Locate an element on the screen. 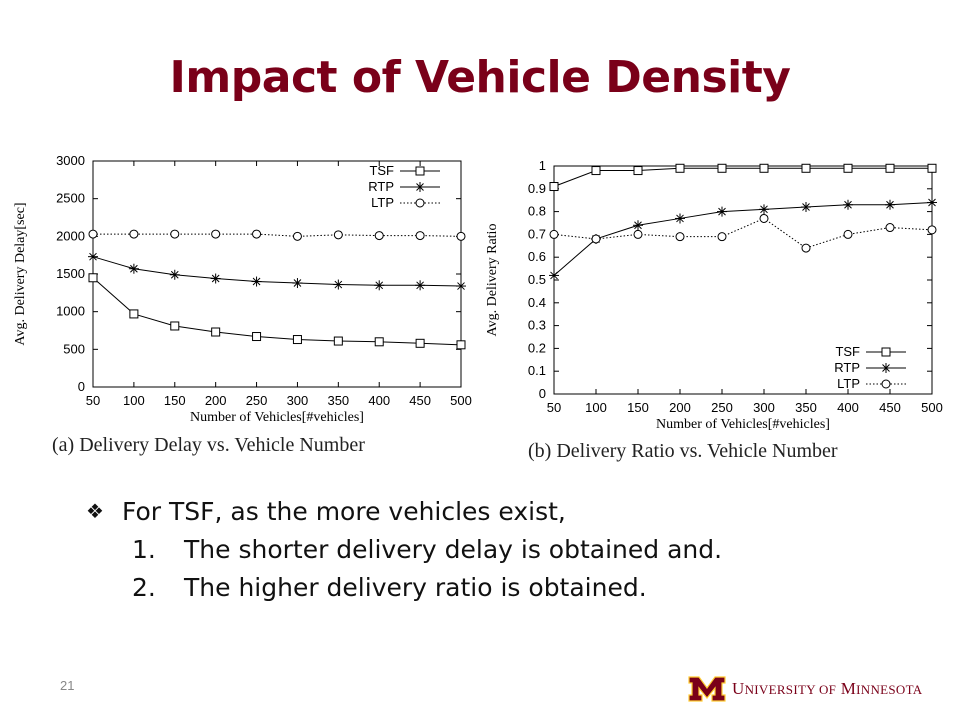 The height and width of the screenshot is (720, 960). bullet-item: ❖ For TSF, as the more vehicles exist, is located at coordinates (404, 511).